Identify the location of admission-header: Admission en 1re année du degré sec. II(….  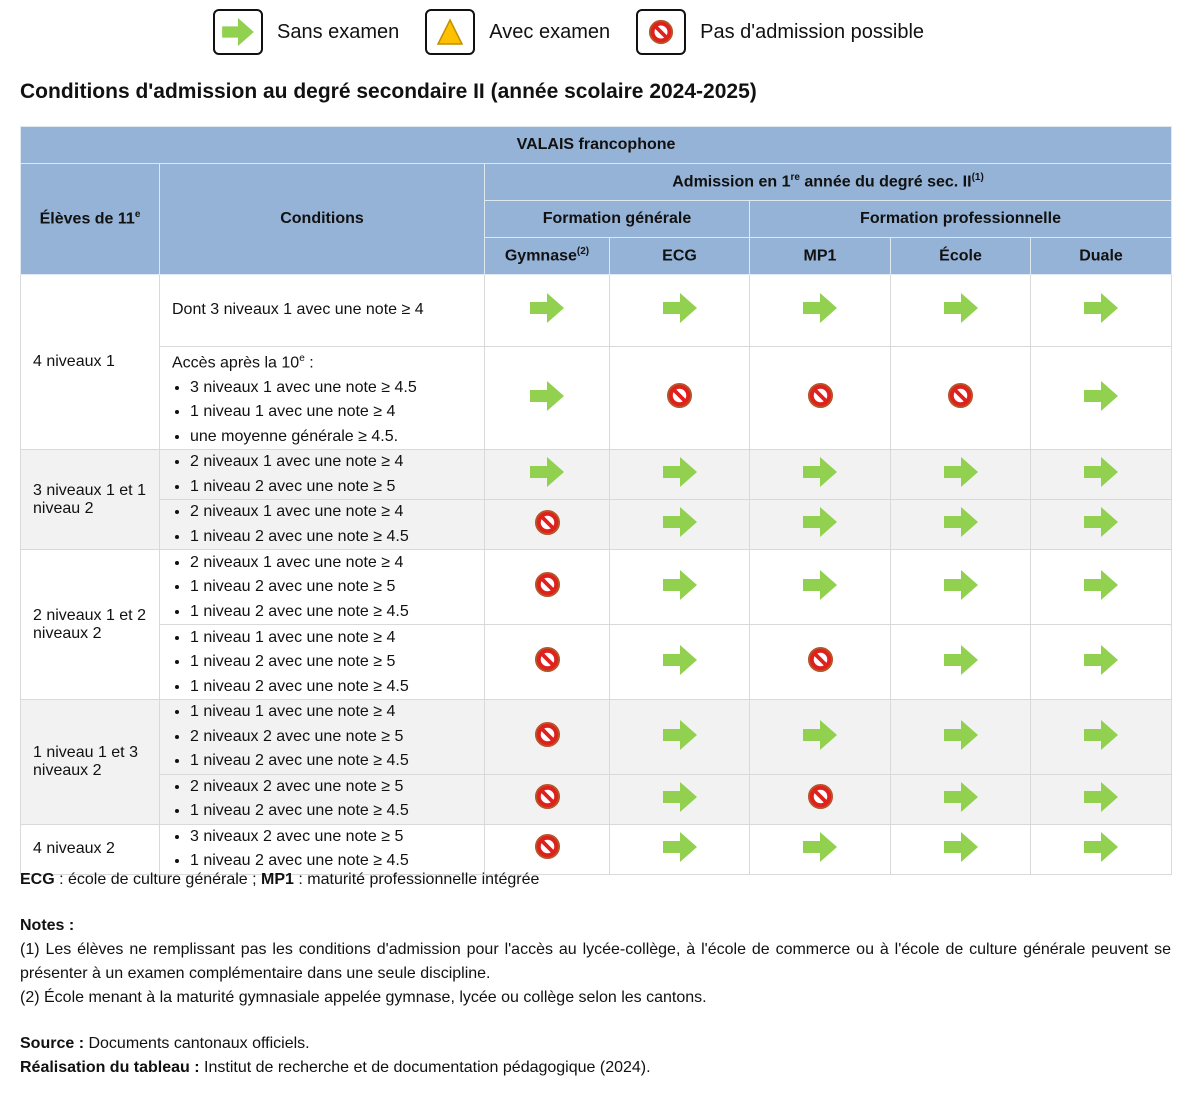
(828, 182).